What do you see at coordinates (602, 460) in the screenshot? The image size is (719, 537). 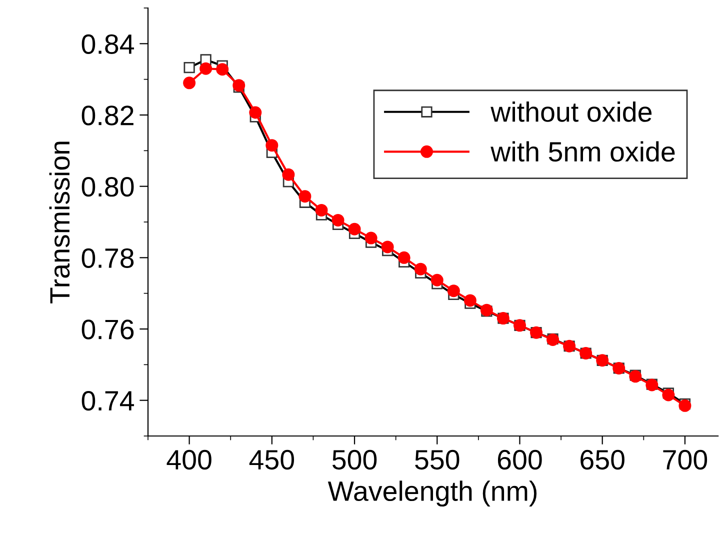 I see `x-tick-label: 650` at bounding box center [602, 460].